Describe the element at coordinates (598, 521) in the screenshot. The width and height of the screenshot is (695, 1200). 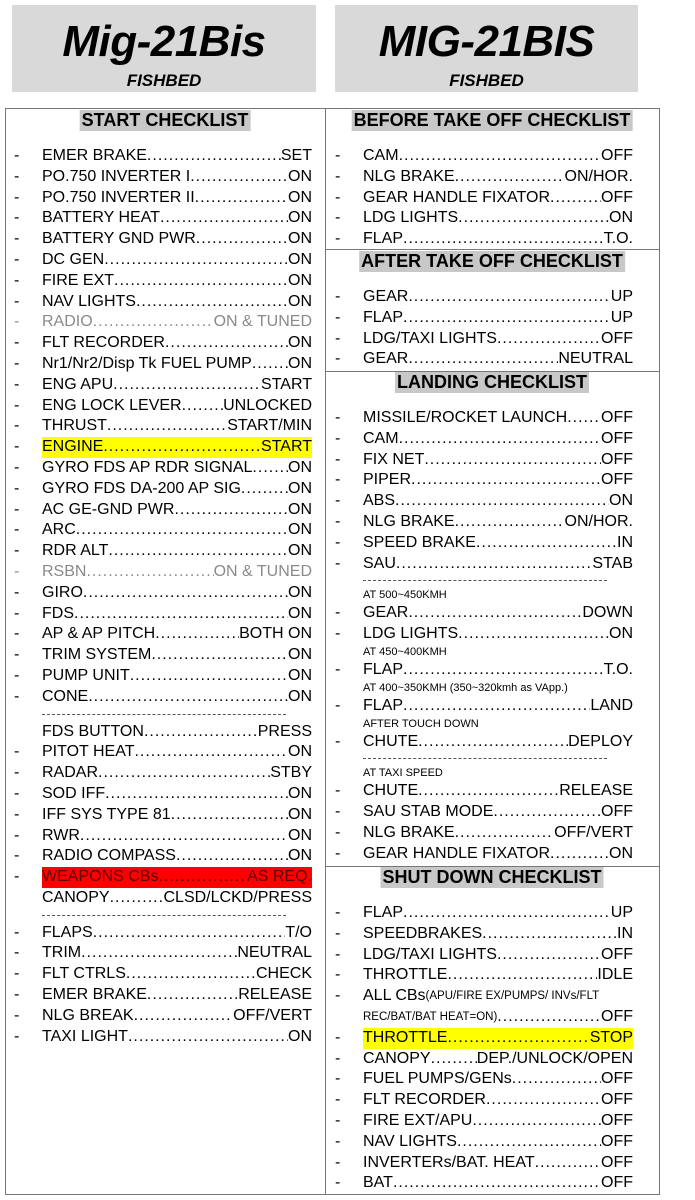
I see `item-value: ON/HOR.` at that location.